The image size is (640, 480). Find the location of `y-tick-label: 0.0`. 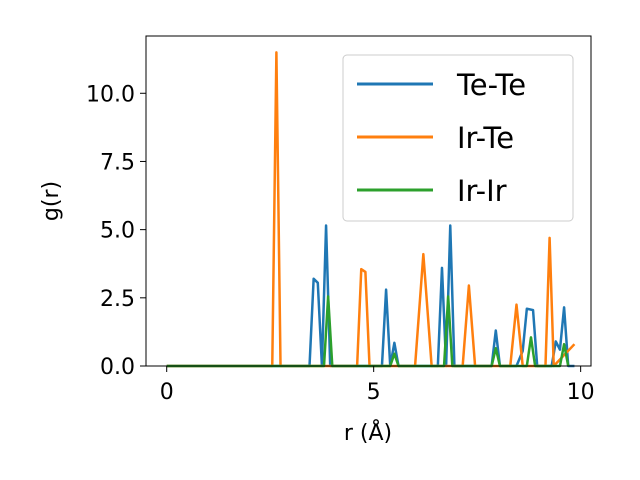

y-tick-label: 0.0 is located at coordinates (117, 367).